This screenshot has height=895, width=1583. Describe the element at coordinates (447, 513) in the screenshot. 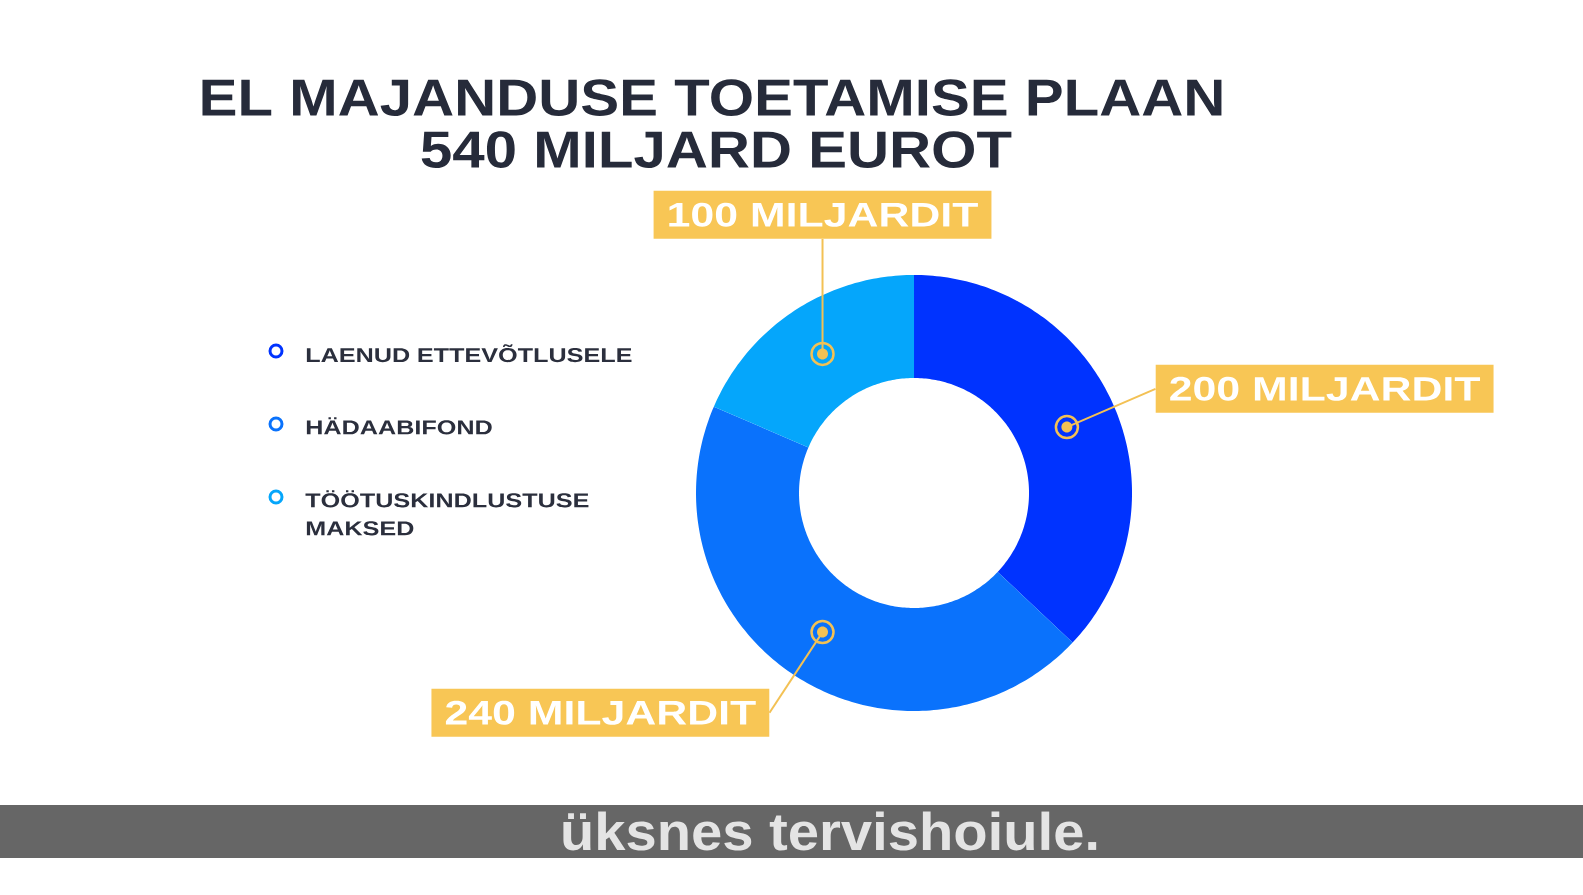

I see `legend-label: TÖÖTUSKINDLUSTUSE MAKSED` at that location.